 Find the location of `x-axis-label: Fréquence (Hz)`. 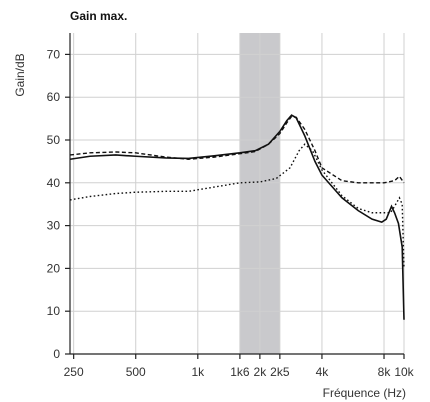

x-axis-label: Fréquence (Hz) is located at coordinates (364, 393).